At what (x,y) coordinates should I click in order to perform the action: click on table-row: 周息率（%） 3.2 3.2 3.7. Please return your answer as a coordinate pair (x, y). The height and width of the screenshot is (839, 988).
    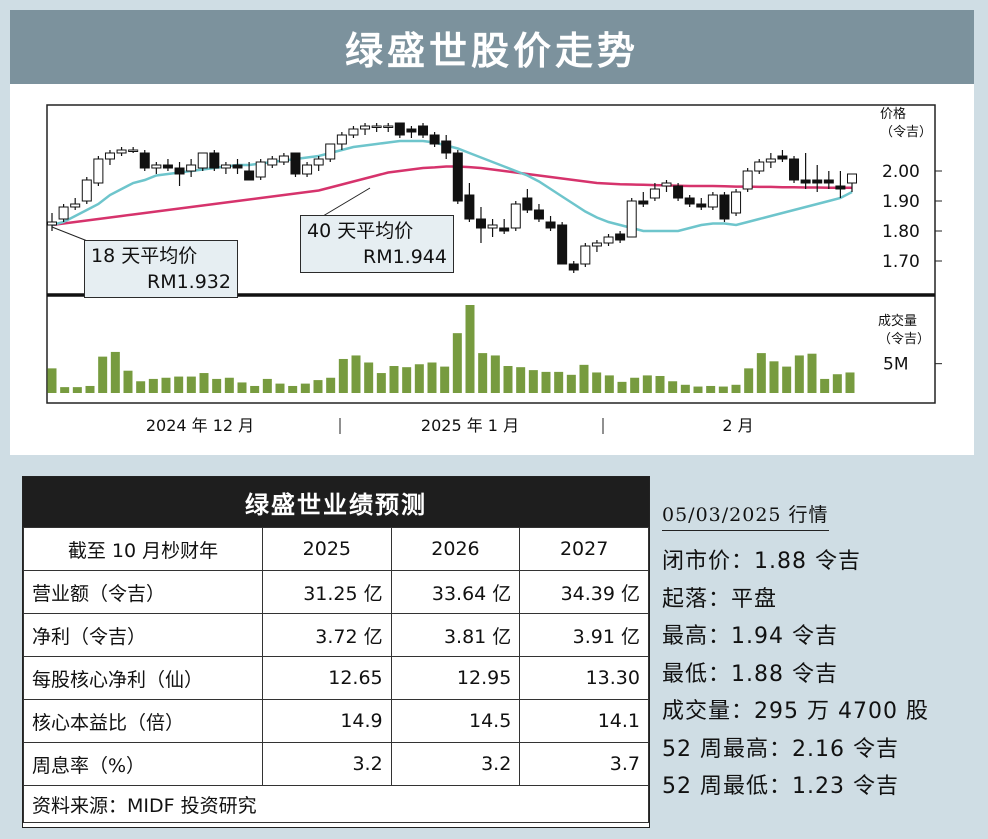
    Looking at the image, I should click on (336, 764).